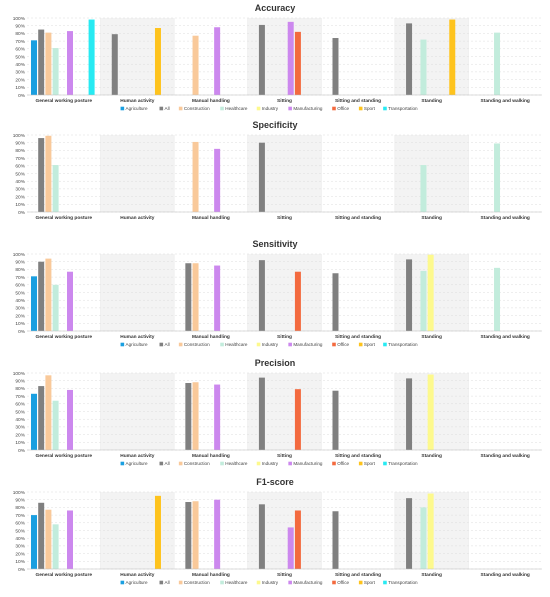  Describe the element at coordinates (20, 324) in the screenshot. I see `y-tick-label: 10%` at that location.